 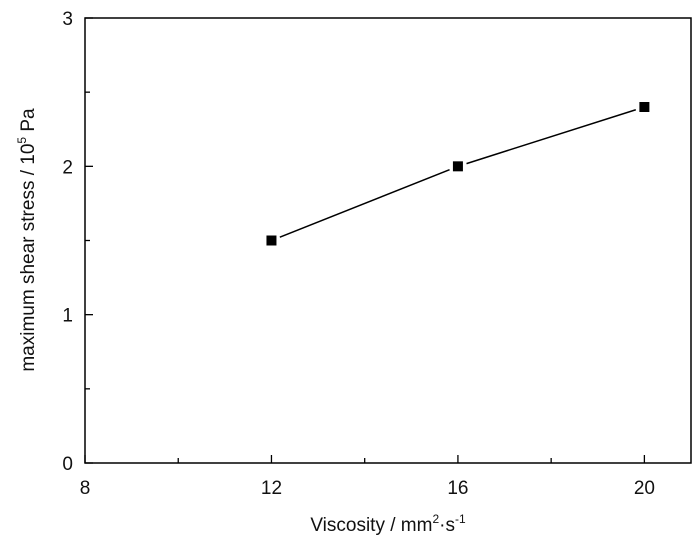 I want to click on x-tick-label: 16, so click(x=457, y=488).